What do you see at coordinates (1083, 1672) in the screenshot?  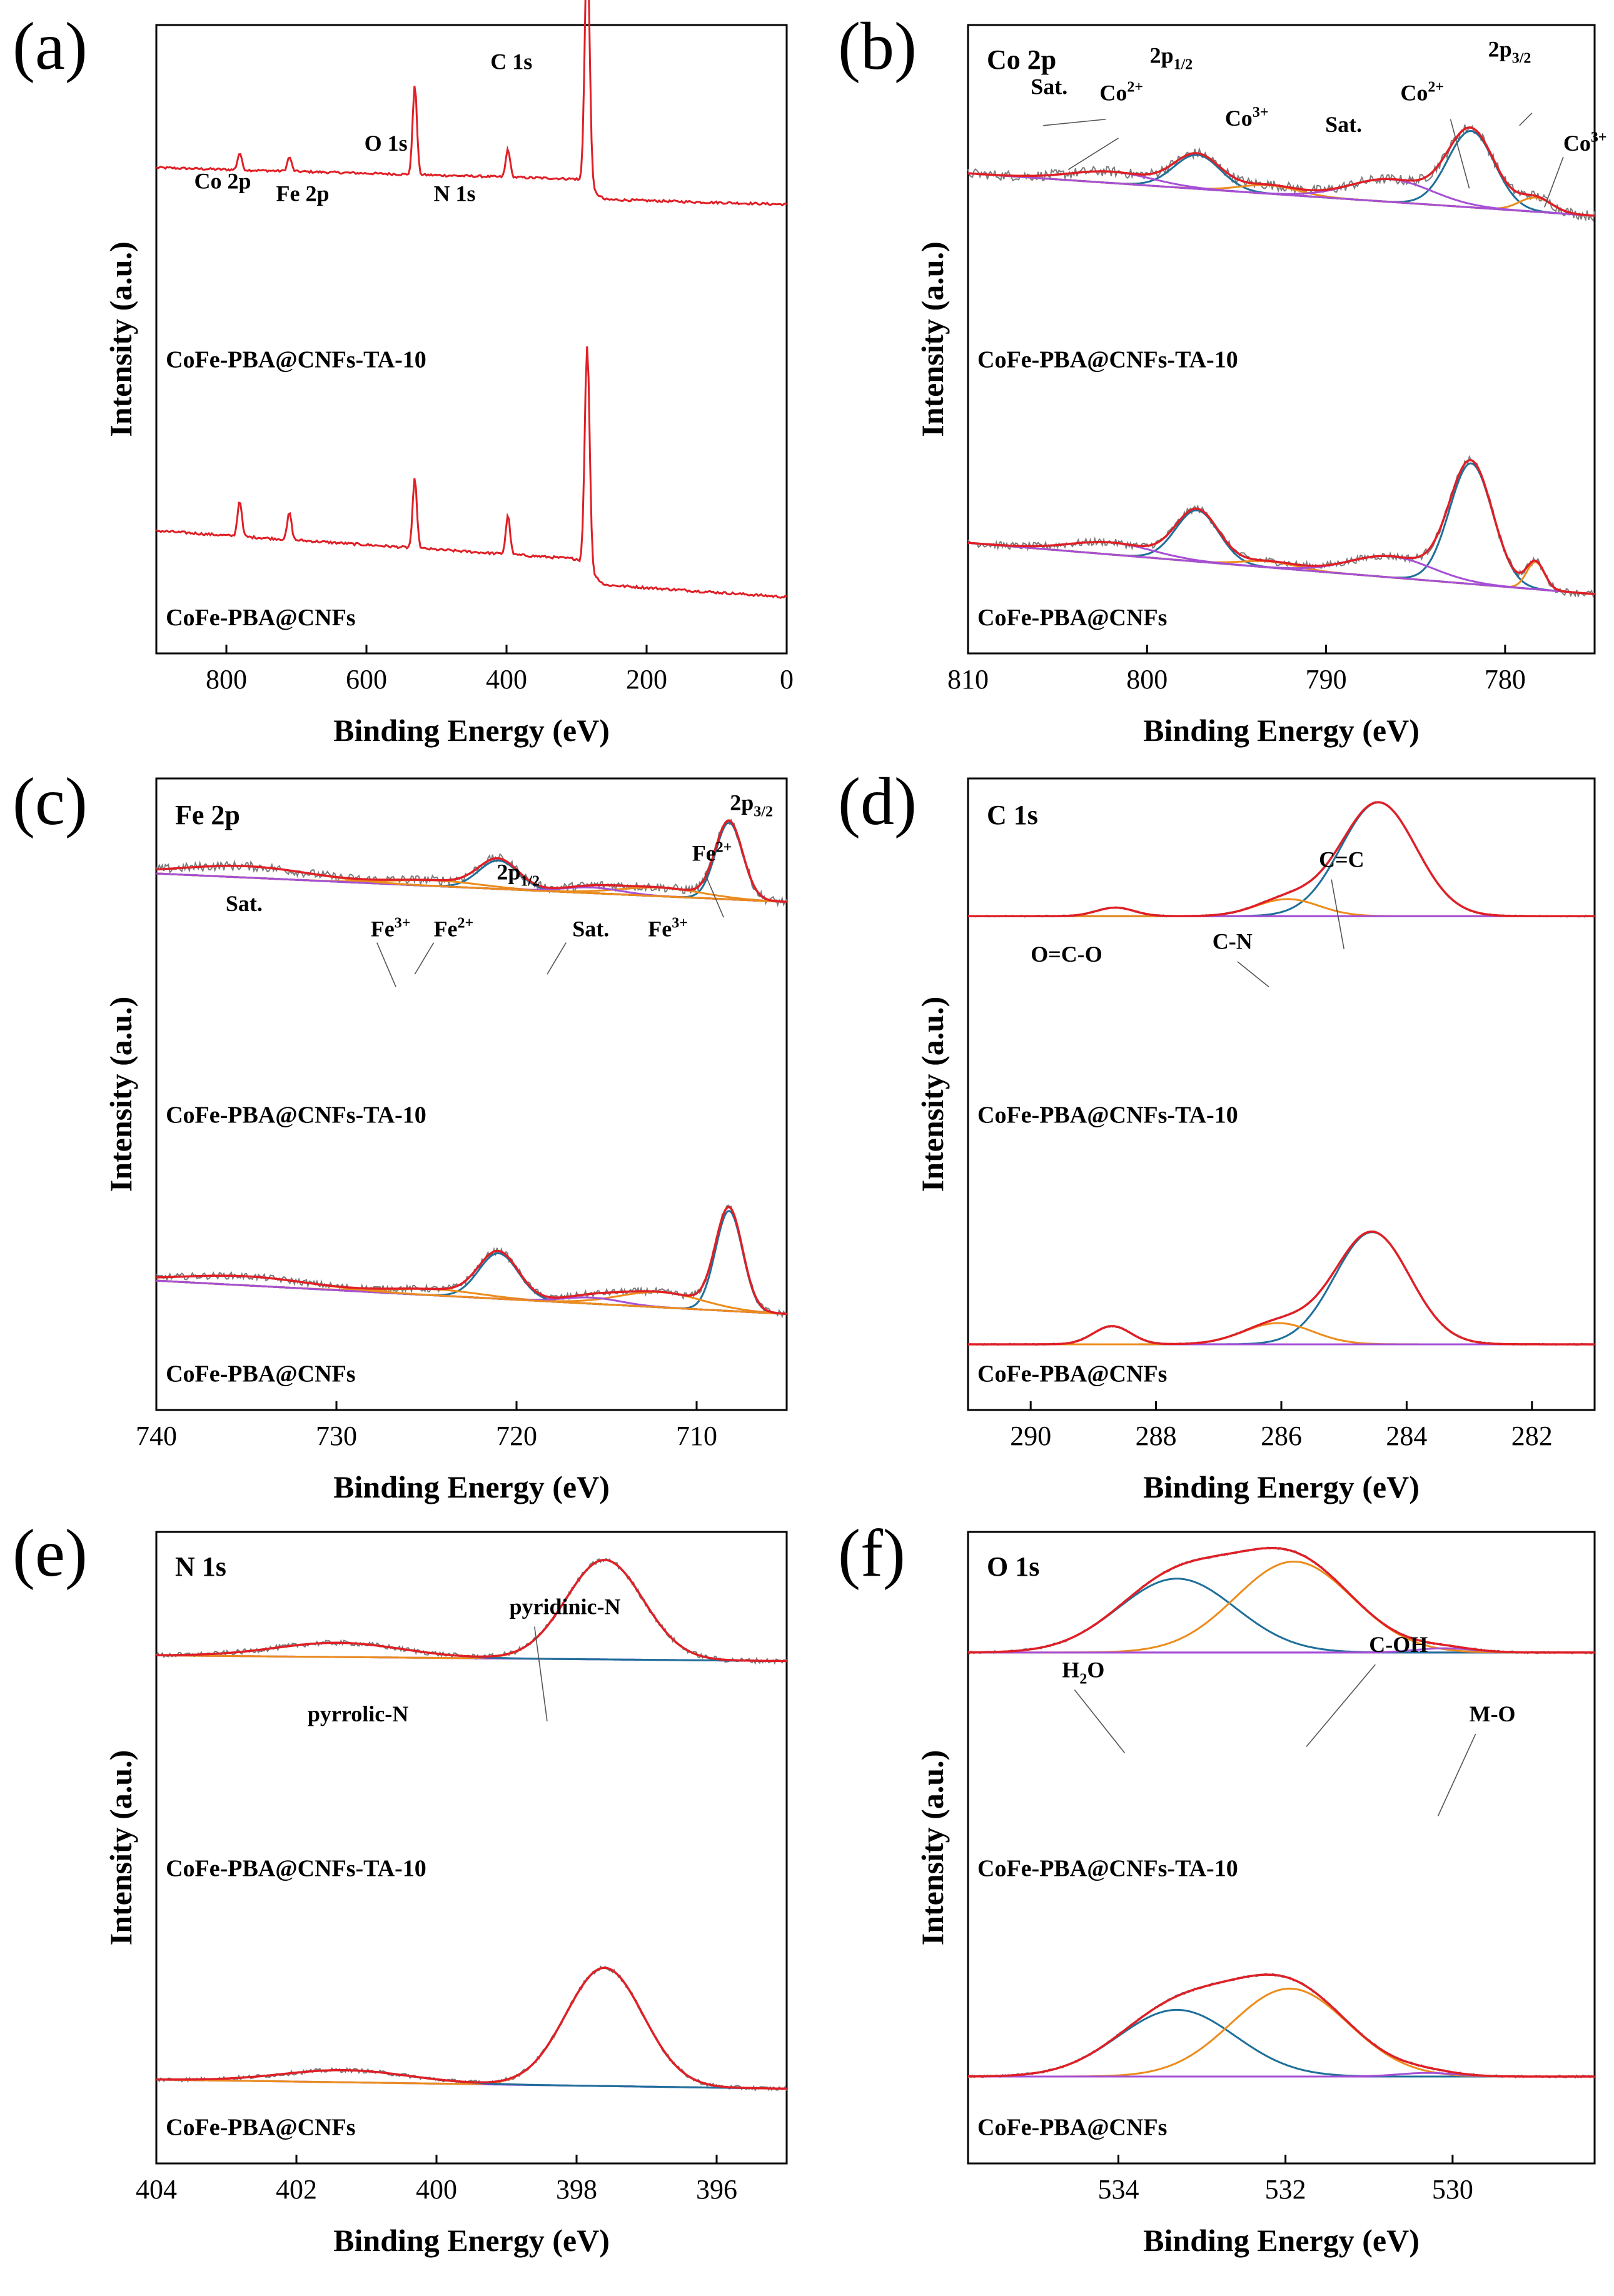 I see `peak-annotation: H2O` at bounding box center [1083, 1672].